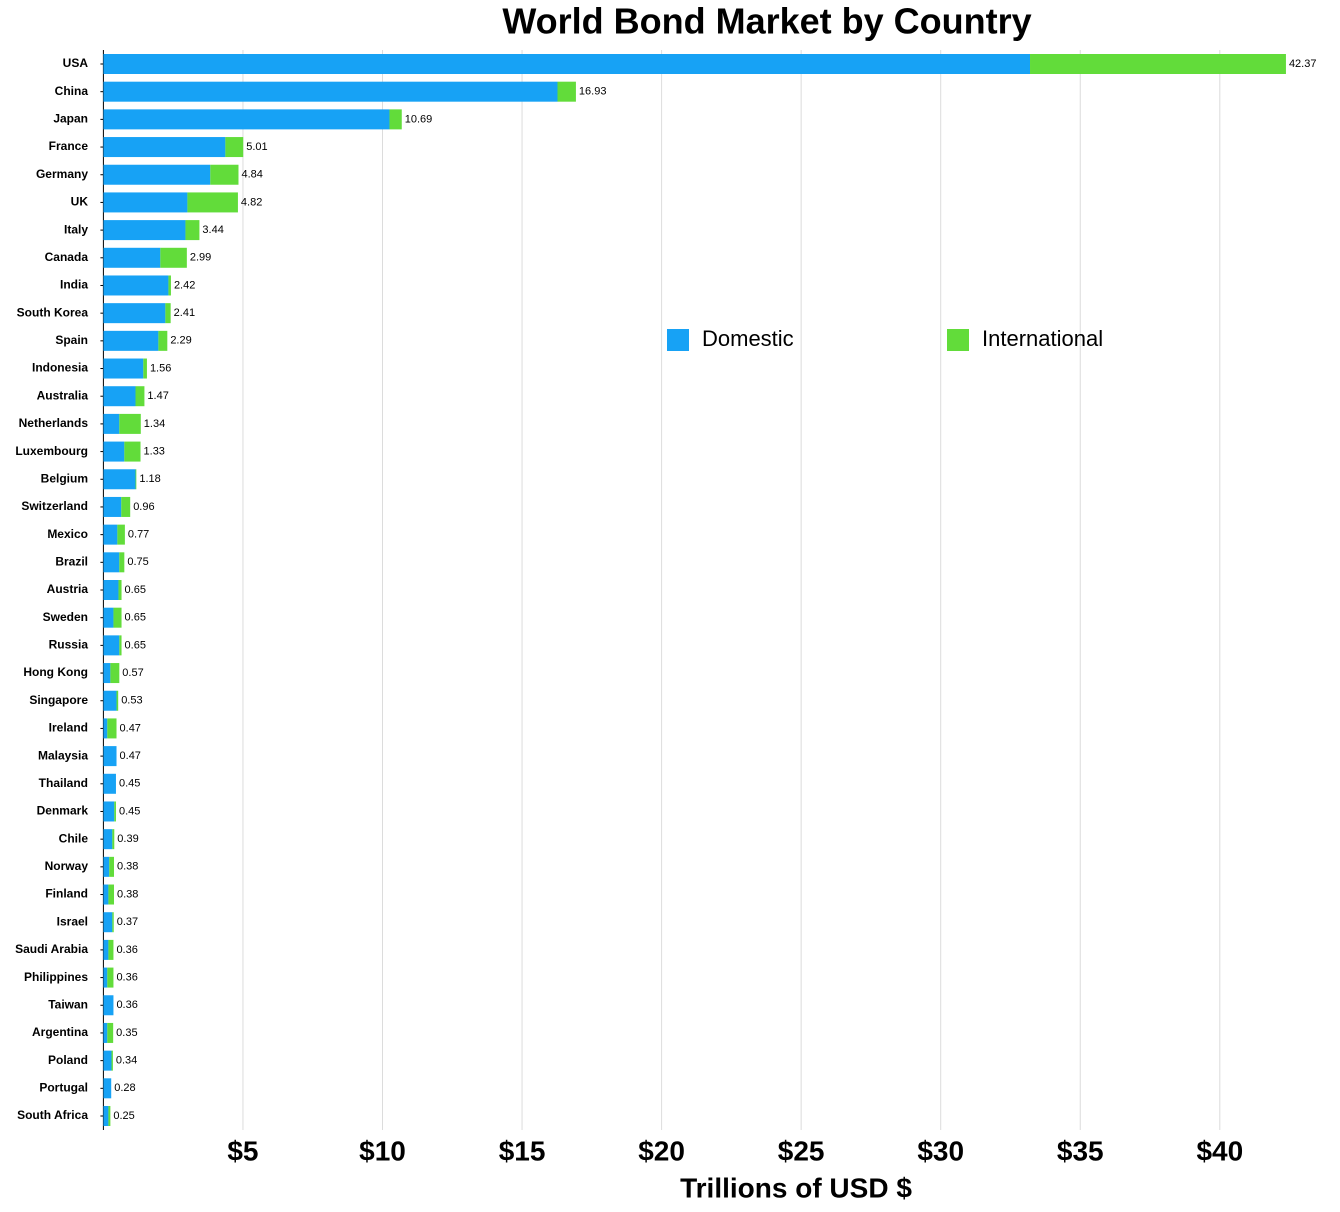 This screenshot has height=1212, width=1340. What do you see at coordinates (382, 1150) in the screenshot?
I see `x-tick-label: $10` at bounding box center [382, 1150].